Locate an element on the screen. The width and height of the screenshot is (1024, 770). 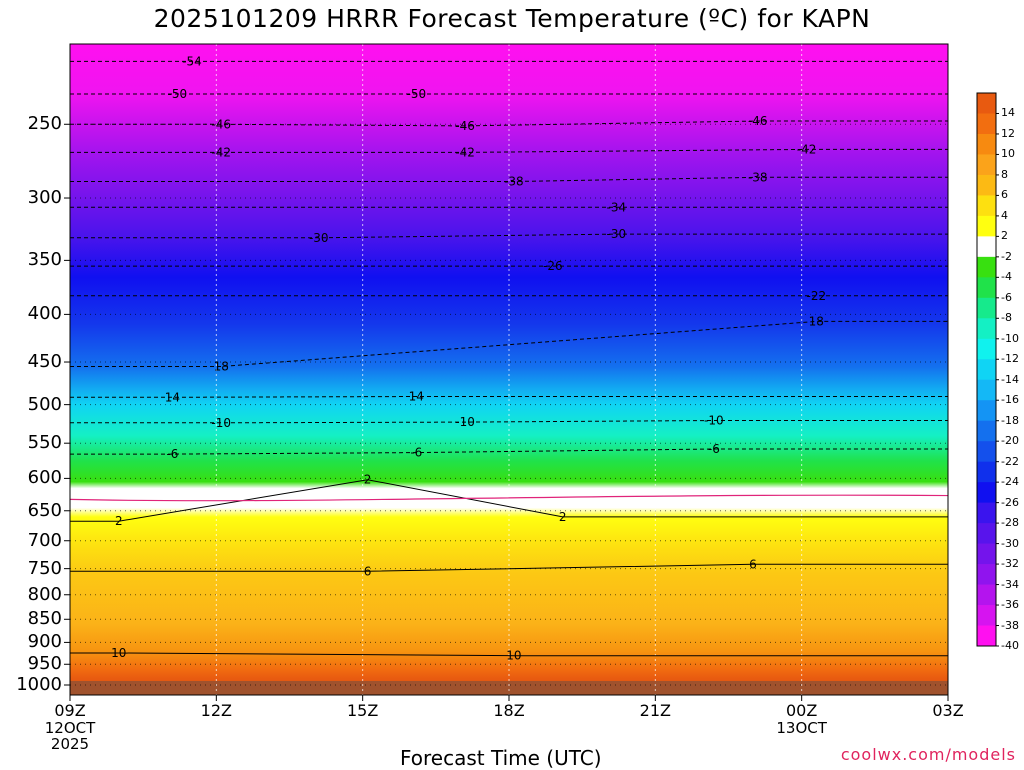
x-date-label: 2025 is located at coordinates (70, 744).